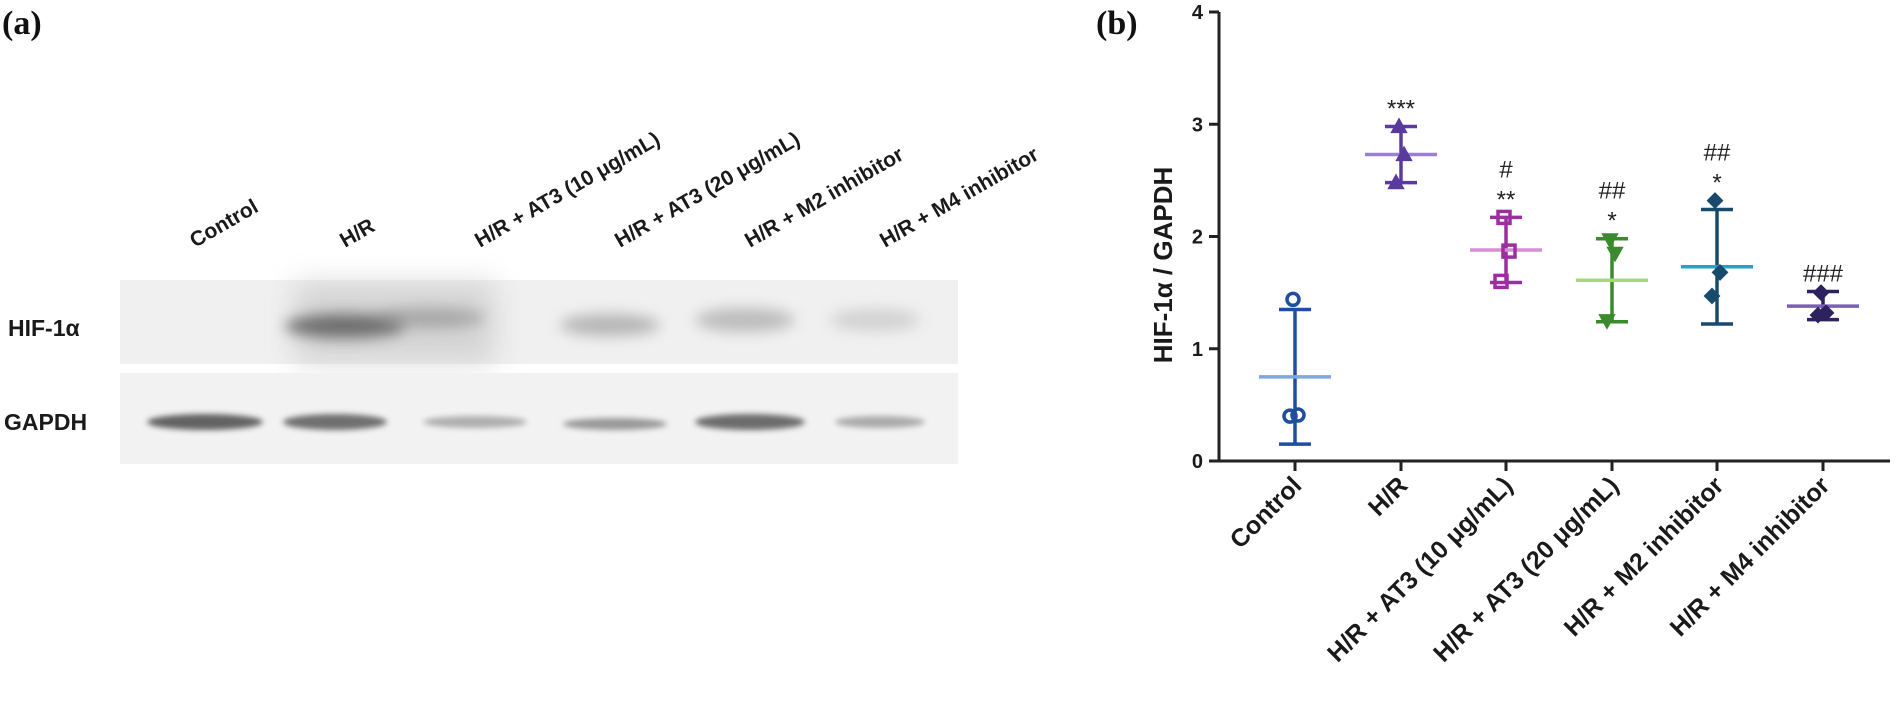 This screenshot has width=1900, height=713. What do you see at coordinates (1266, 512) in the screenshot?
I see `x-tick-label-control: Control` at bounding box center [1266, 512].